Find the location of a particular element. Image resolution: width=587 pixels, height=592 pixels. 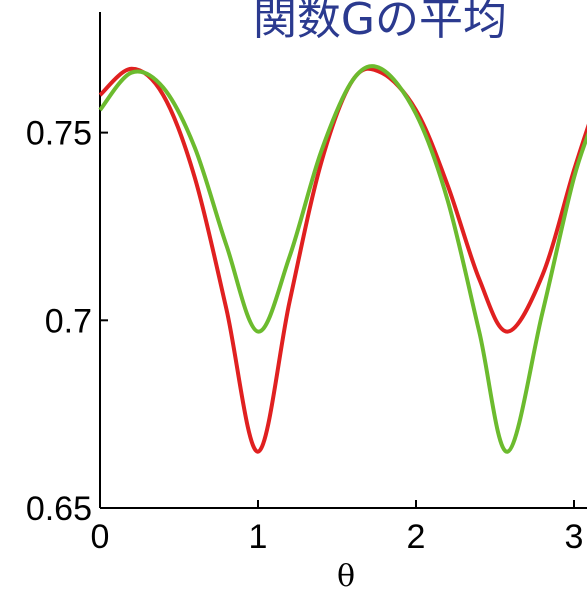

x-tick-label: 2 is located at coordinates (416, 537).